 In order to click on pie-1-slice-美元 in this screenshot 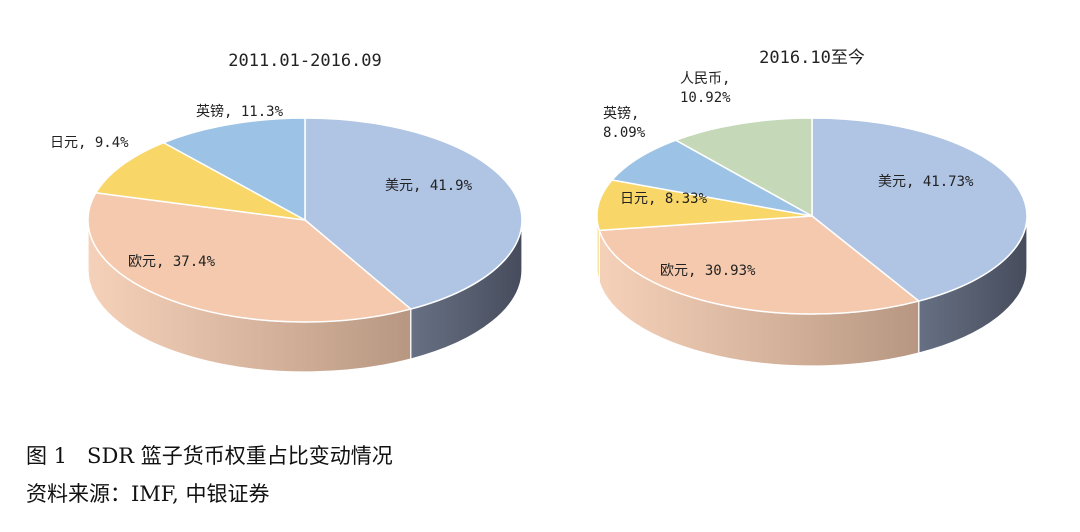, I will do `click(413, 213)`.